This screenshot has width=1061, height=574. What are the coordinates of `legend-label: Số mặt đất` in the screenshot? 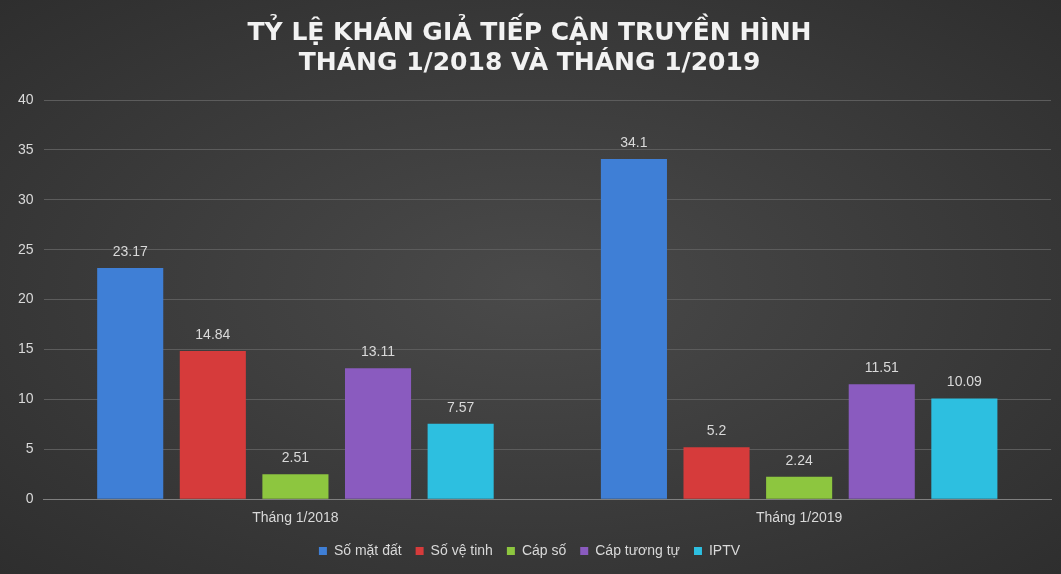 It's located at (367, 549).